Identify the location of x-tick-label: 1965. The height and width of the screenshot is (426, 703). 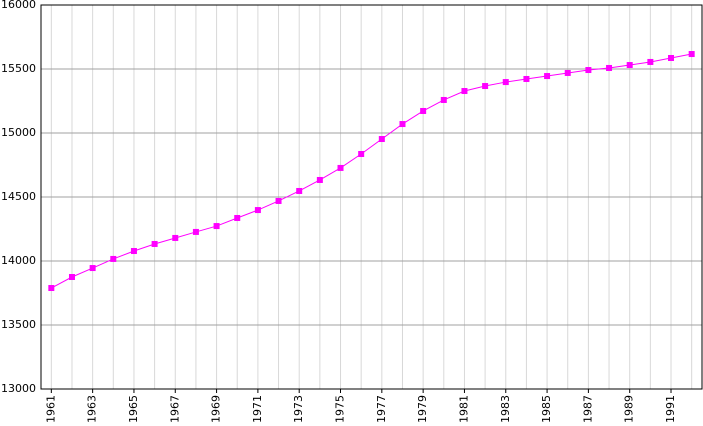
(133, 409).